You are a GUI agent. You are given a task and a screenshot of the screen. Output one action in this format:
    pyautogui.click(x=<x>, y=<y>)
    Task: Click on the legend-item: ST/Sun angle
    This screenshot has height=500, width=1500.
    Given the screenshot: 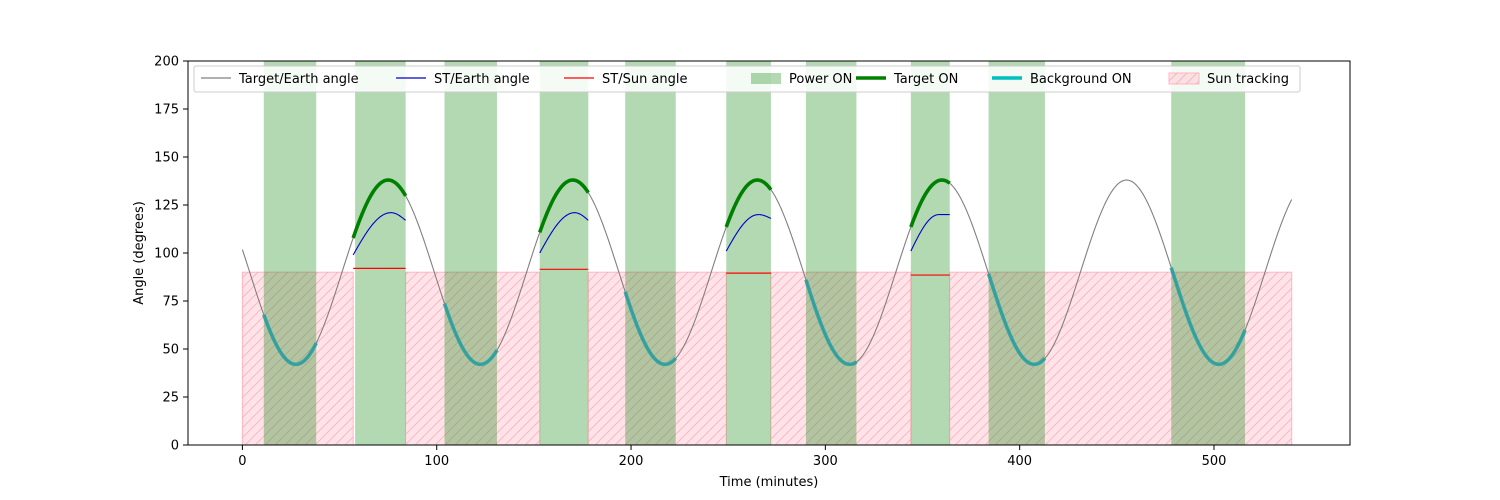 What is the action you would take?
    pyautogui.click(x=626, y=79)
    